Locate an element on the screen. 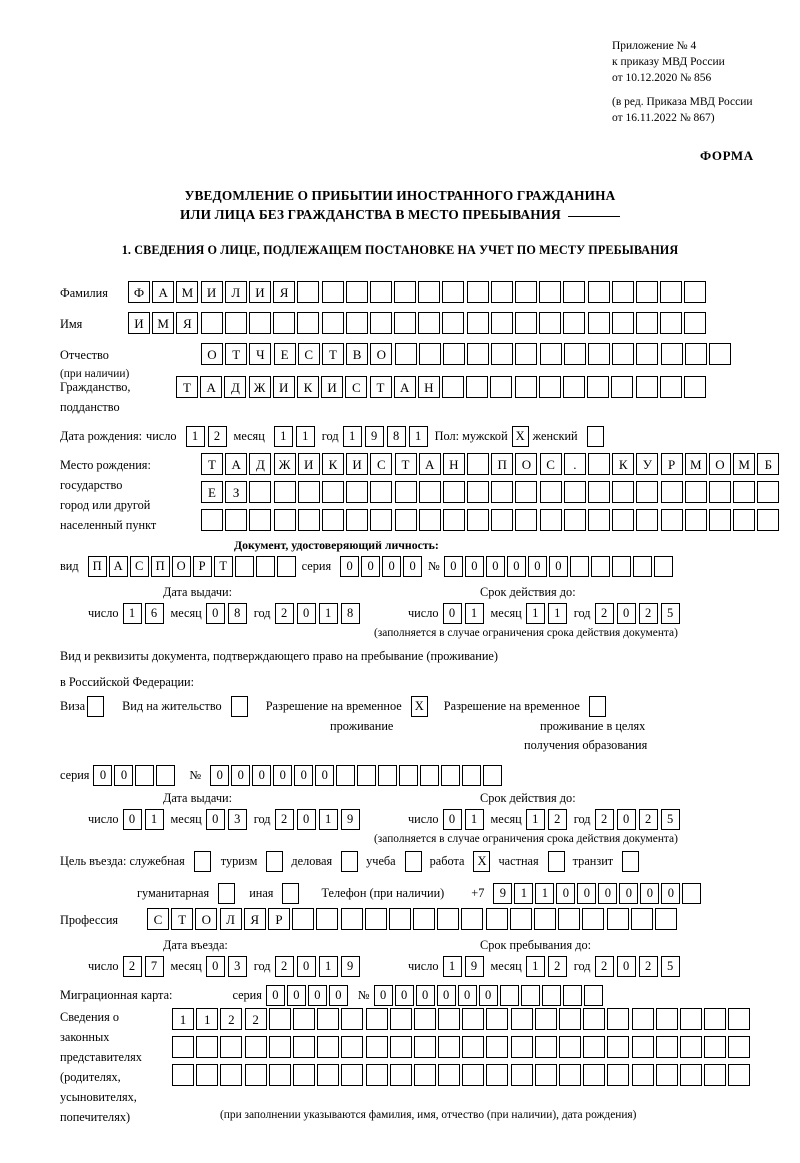 Image resolution: width=800 pixels, height=1163 pixels. char-cell: Ч is located at coordinates (260, 354).